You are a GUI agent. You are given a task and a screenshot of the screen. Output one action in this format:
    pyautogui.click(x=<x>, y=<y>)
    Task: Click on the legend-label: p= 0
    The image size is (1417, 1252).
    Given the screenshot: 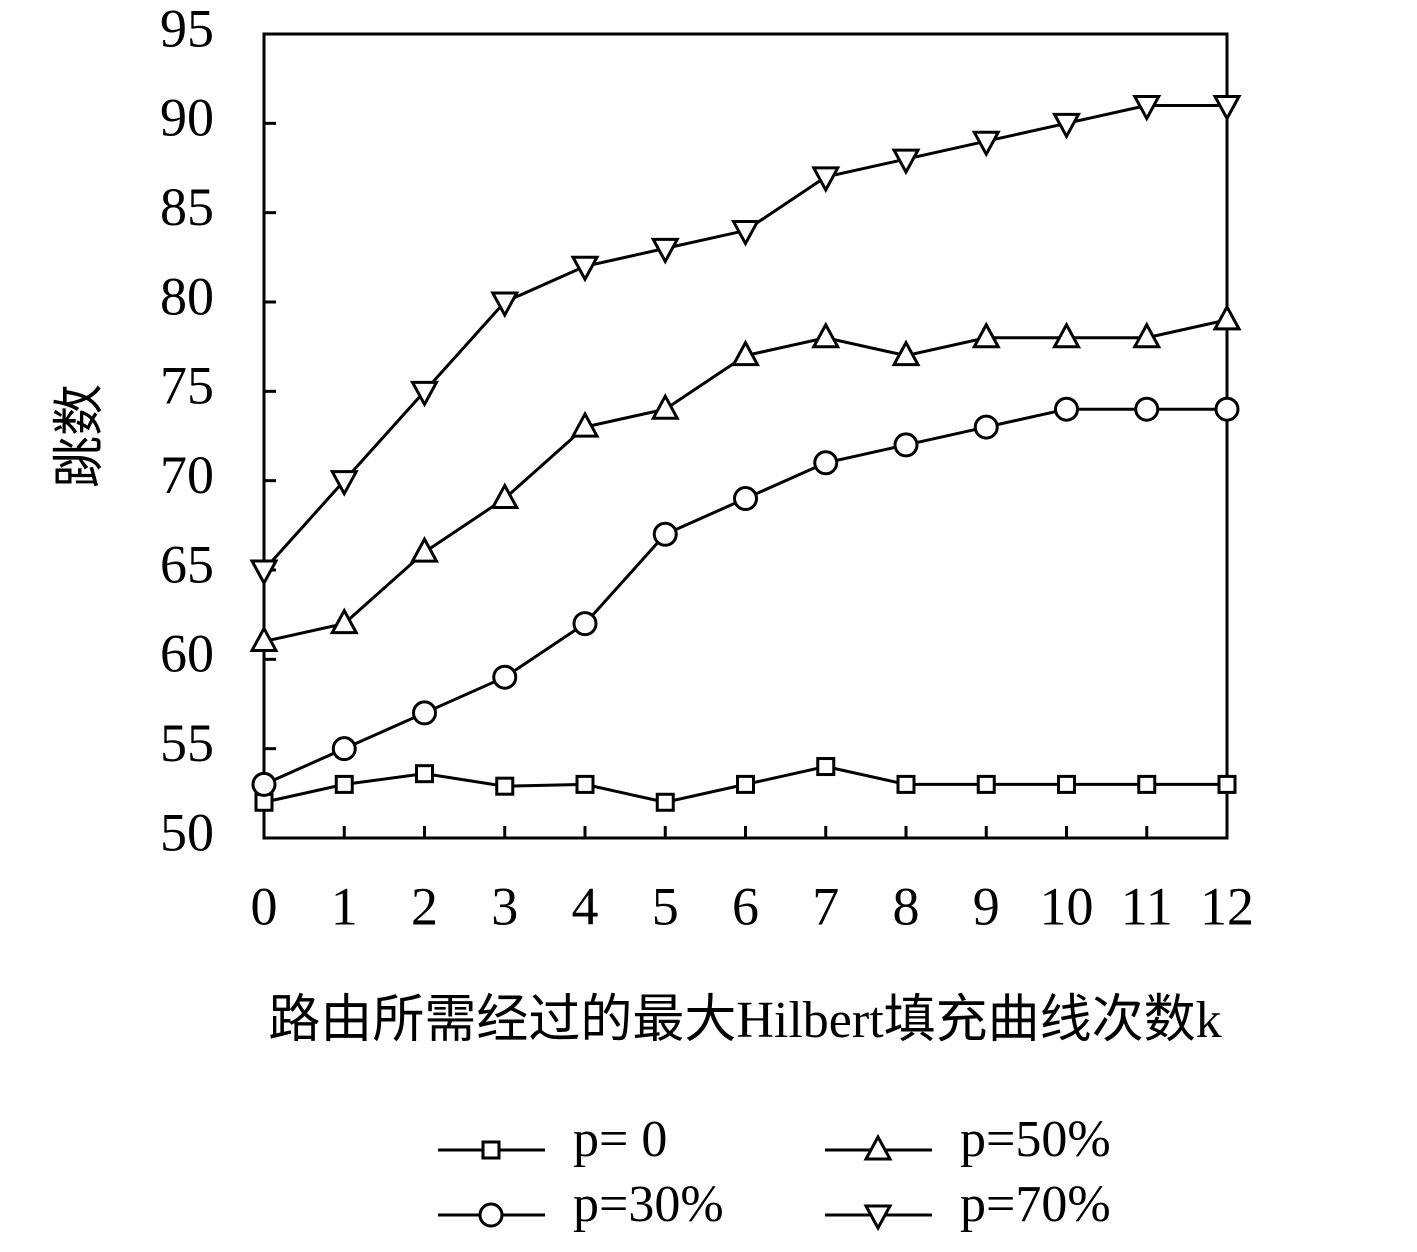 What is the action you would take?
    pyautogui.click(x=620, y=1139)
    